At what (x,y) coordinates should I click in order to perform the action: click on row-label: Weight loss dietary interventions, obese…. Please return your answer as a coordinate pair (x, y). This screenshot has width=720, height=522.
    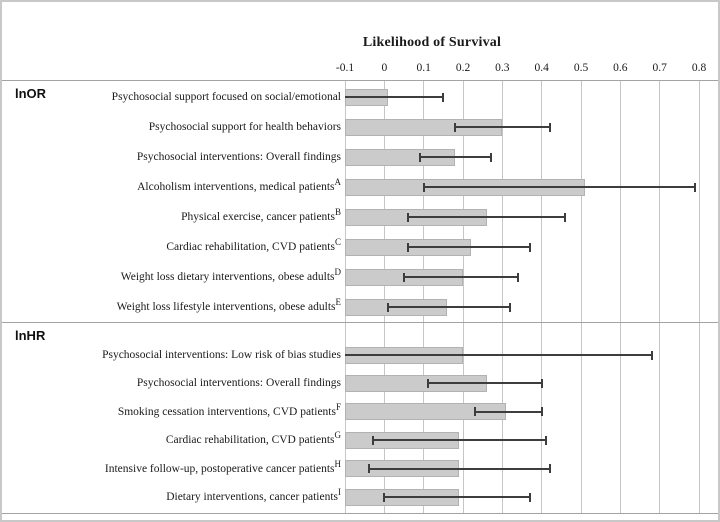
    Looking at the image, I should click on (231, 277).